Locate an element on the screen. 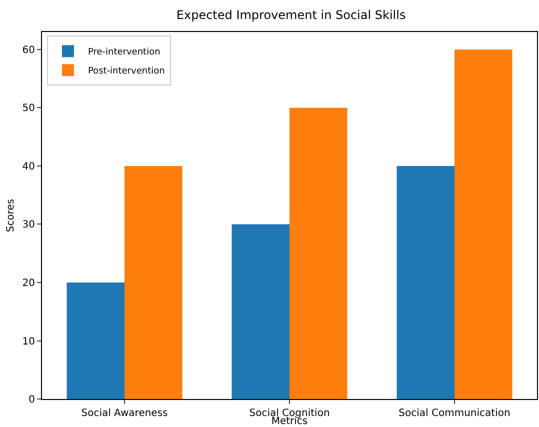 The height and width of the screenshot is (427, 539). y-tick-label: 10 is located at coordinates (28, 342).